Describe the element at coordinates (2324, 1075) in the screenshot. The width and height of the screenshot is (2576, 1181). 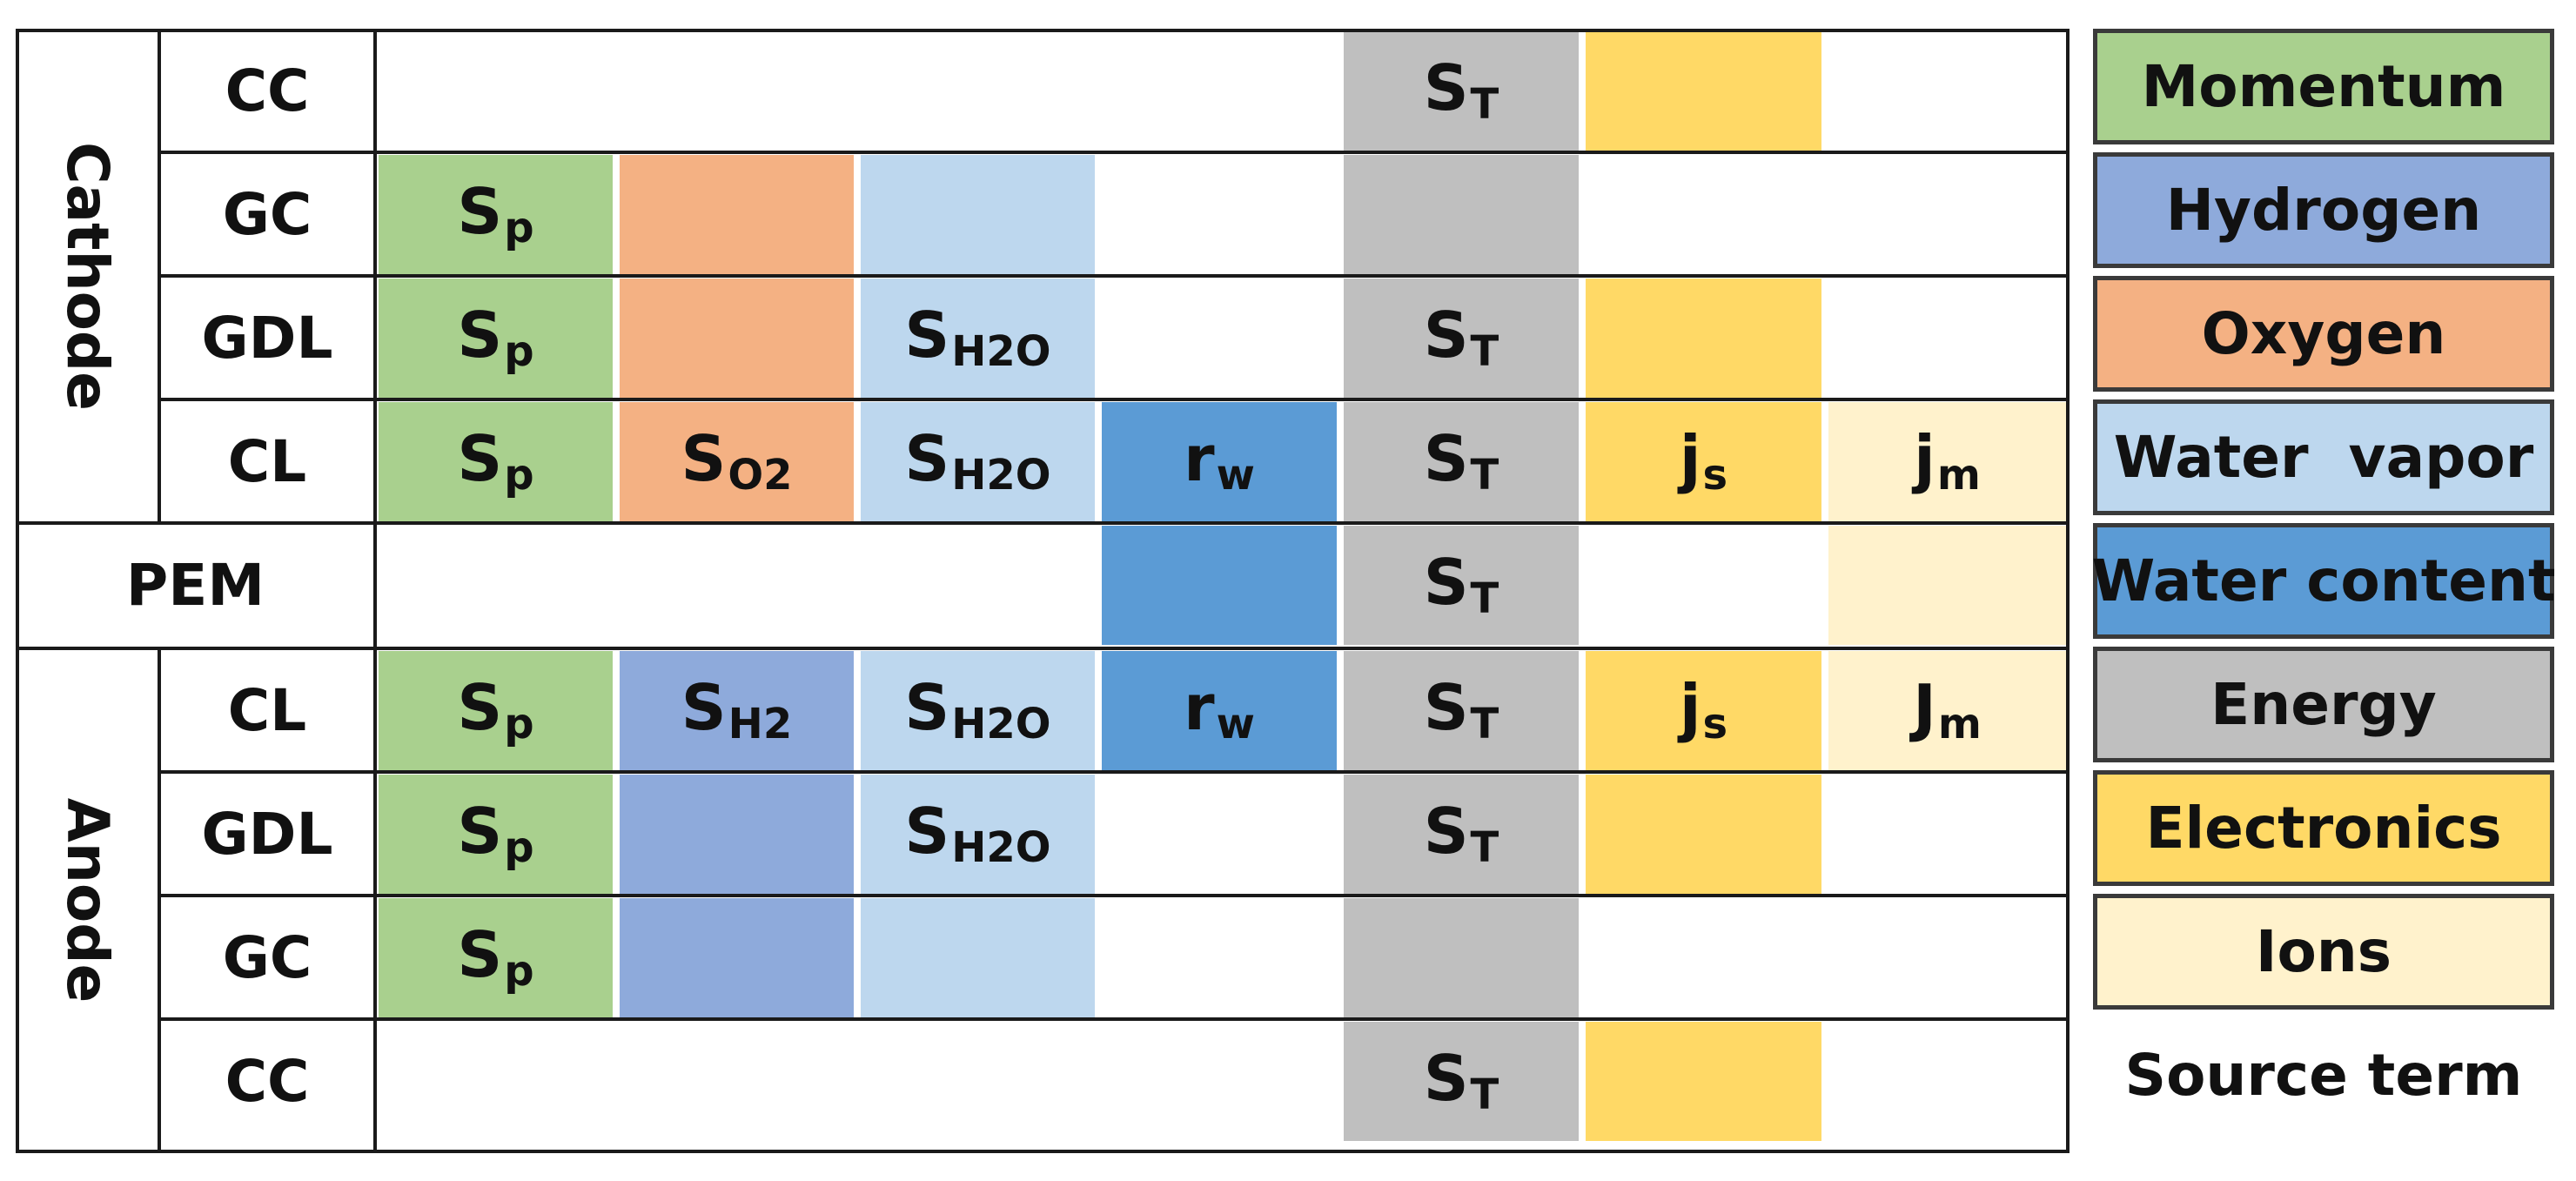
I see `legend-footer-text: Source term` at that location.